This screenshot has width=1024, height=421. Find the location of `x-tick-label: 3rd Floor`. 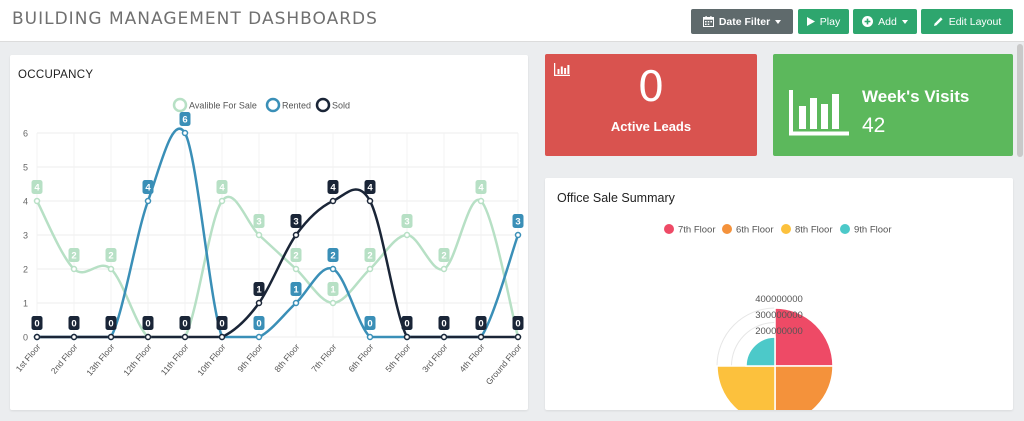

x-tick-label: 3rd Floor is located at coordinates (435, 358).